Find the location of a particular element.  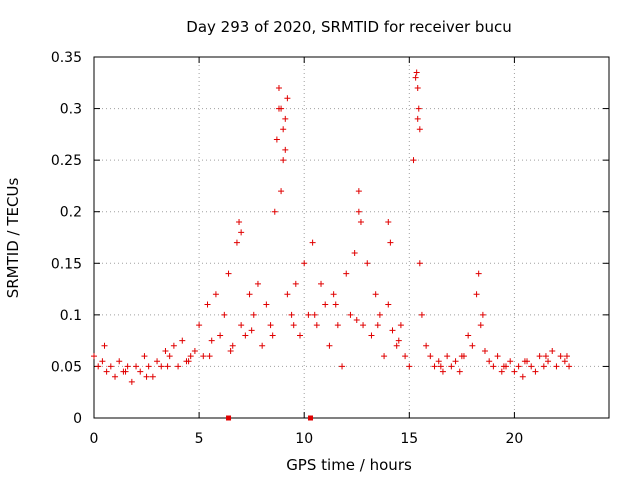

y-tick-label: 0 is located at coordinates (77, 419).